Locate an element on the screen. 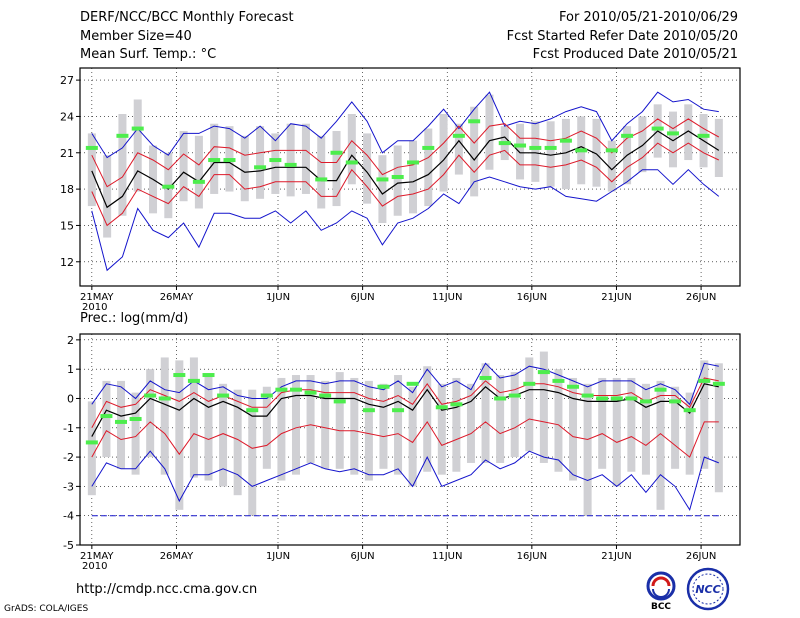 This screenshot has width=800, height=618. y-tick-label: 18 is located at coordinates (67, 189).